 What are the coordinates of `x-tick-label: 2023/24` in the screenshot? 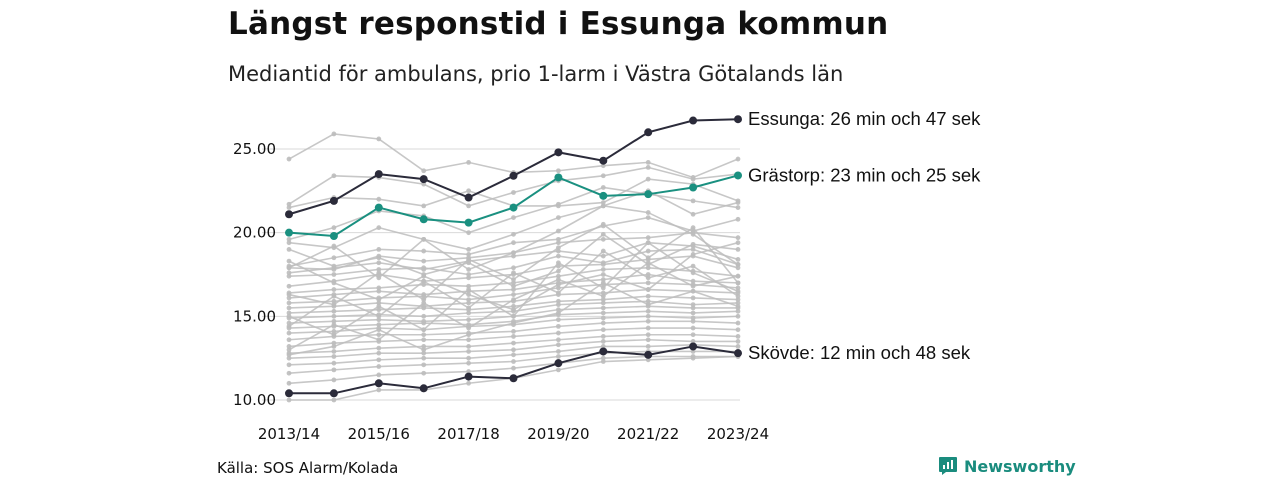 It's located at (738, 434).